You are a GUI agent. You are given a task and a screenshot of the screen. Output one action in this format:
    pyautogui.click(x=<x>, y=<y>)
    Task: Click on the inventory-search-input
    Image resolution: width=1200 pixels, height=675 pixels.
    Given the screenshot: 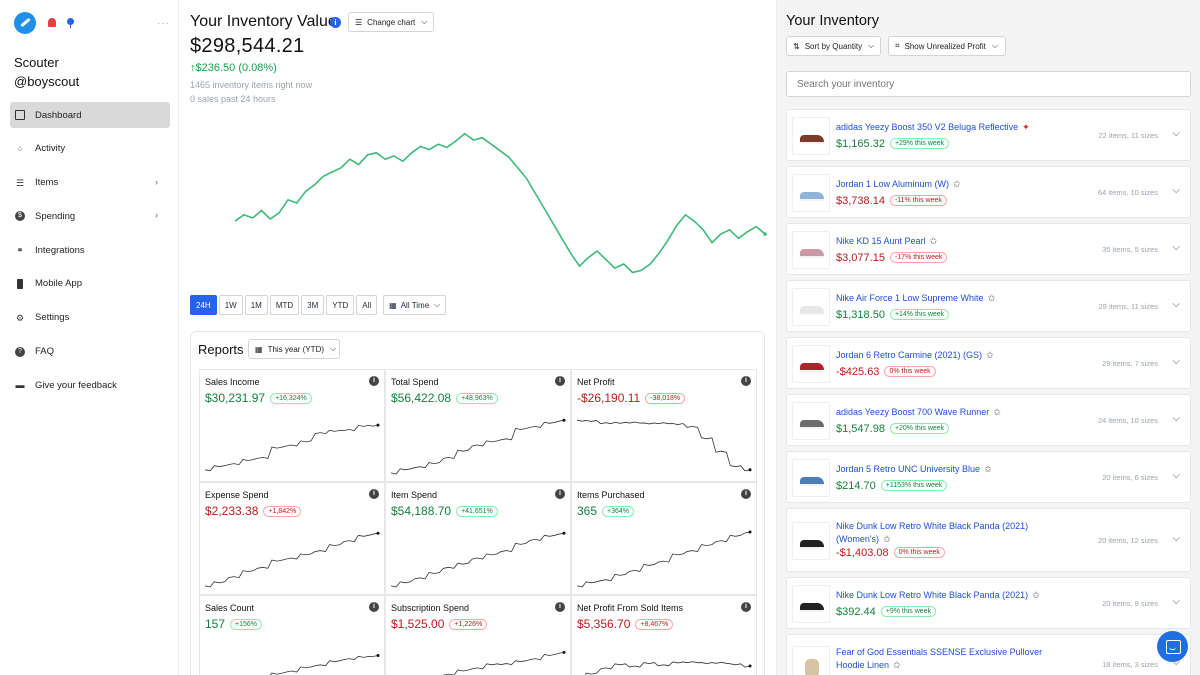 What is the action you would take?
    pyautogui.click(x=988, y=84)
    